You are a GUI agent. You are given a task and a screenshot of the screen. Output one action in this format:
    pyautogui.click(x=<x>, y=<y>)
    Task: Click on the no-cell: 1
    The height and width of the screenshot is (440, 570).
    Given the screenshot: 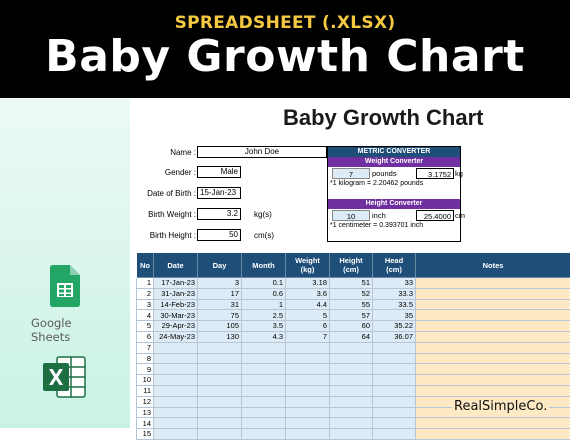 What is the action you would take?
    pyautogui.click(x=145, y=283)
    